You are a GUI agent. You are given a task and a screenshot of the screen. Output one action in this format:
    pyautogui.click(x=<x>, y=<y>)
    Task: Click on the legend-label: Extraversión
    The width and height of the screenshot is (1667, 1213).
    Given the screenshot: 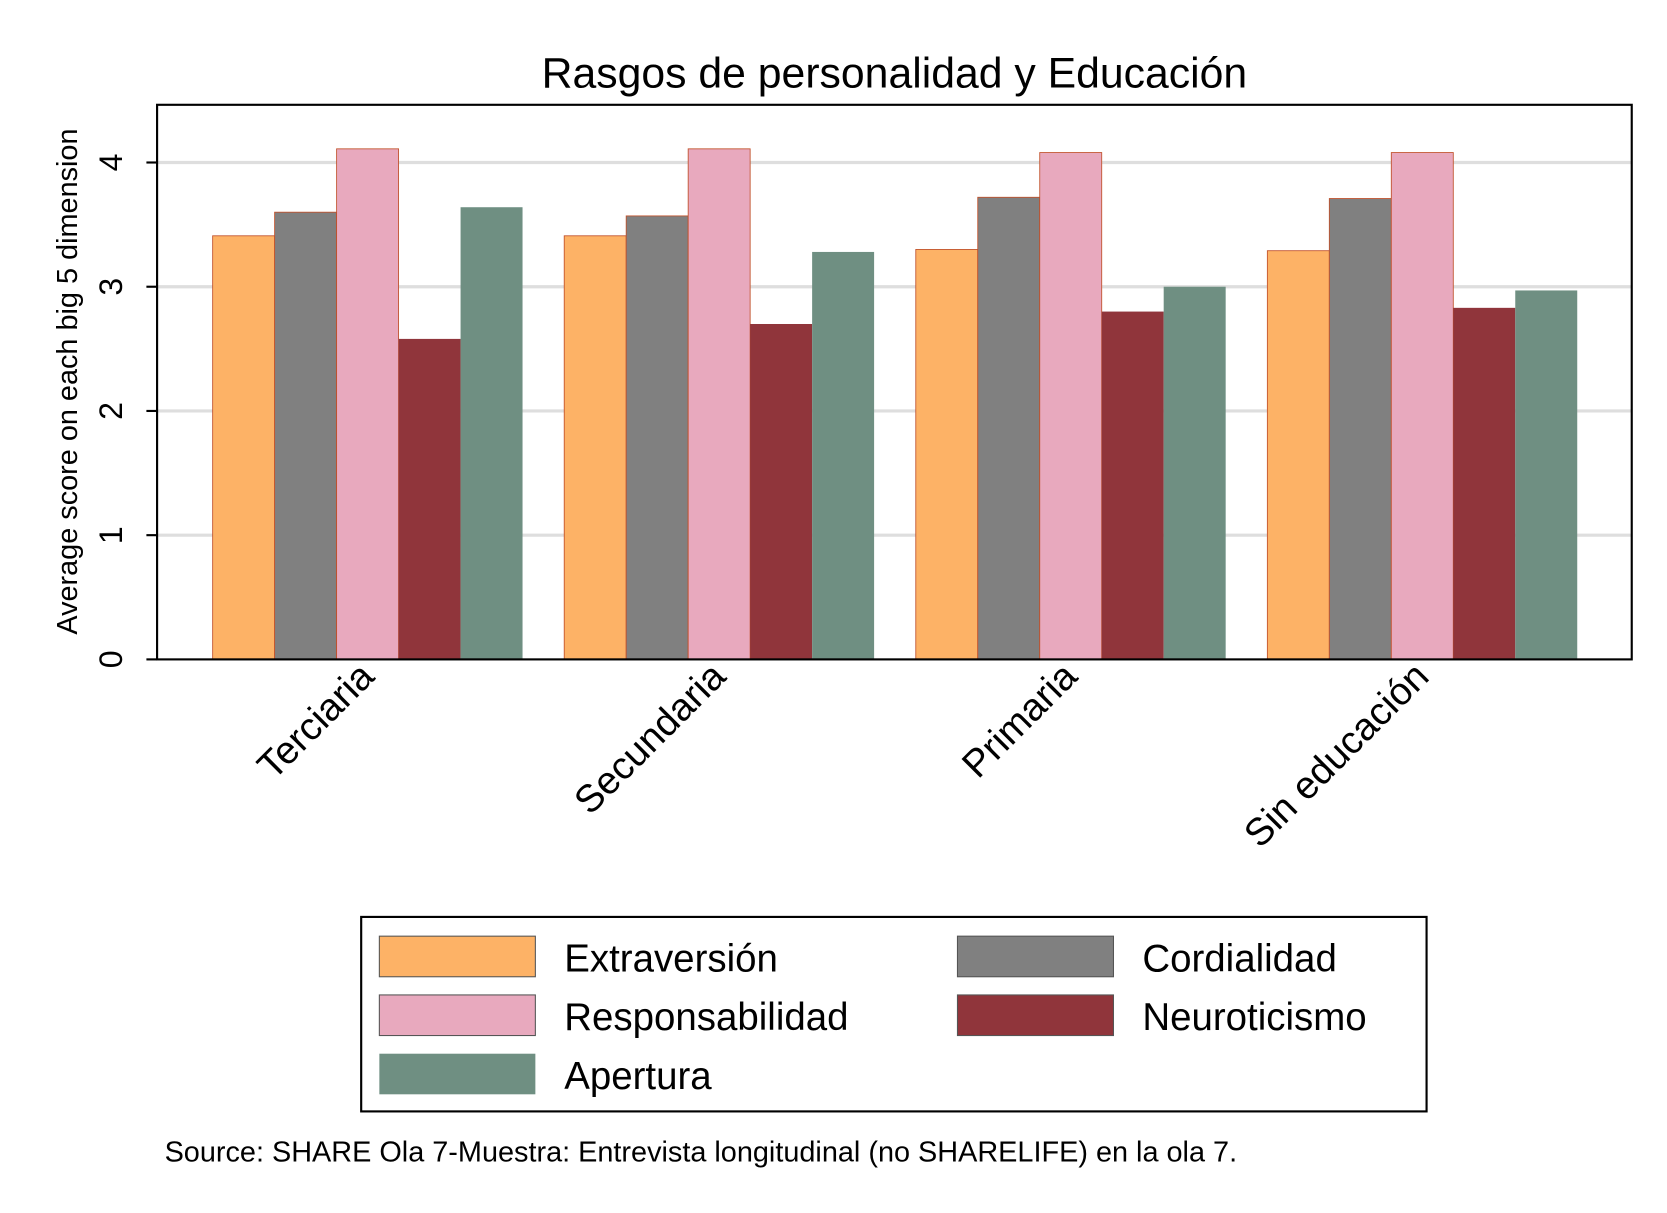 What is the action you would take?
    pyautogui.click(x=671, y=958)
    